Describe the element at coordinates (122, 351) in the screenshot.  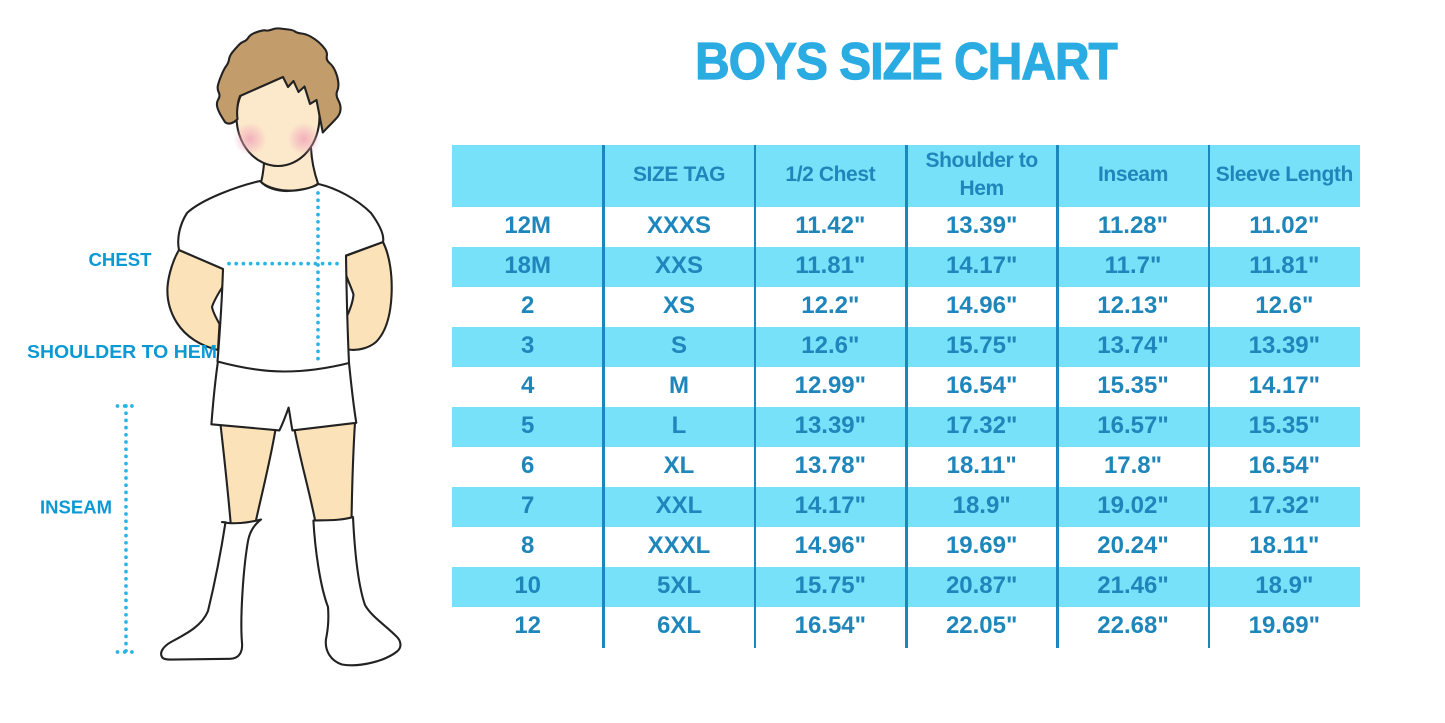
I see `svg-text: SHOULDER TO HEM` at that location.